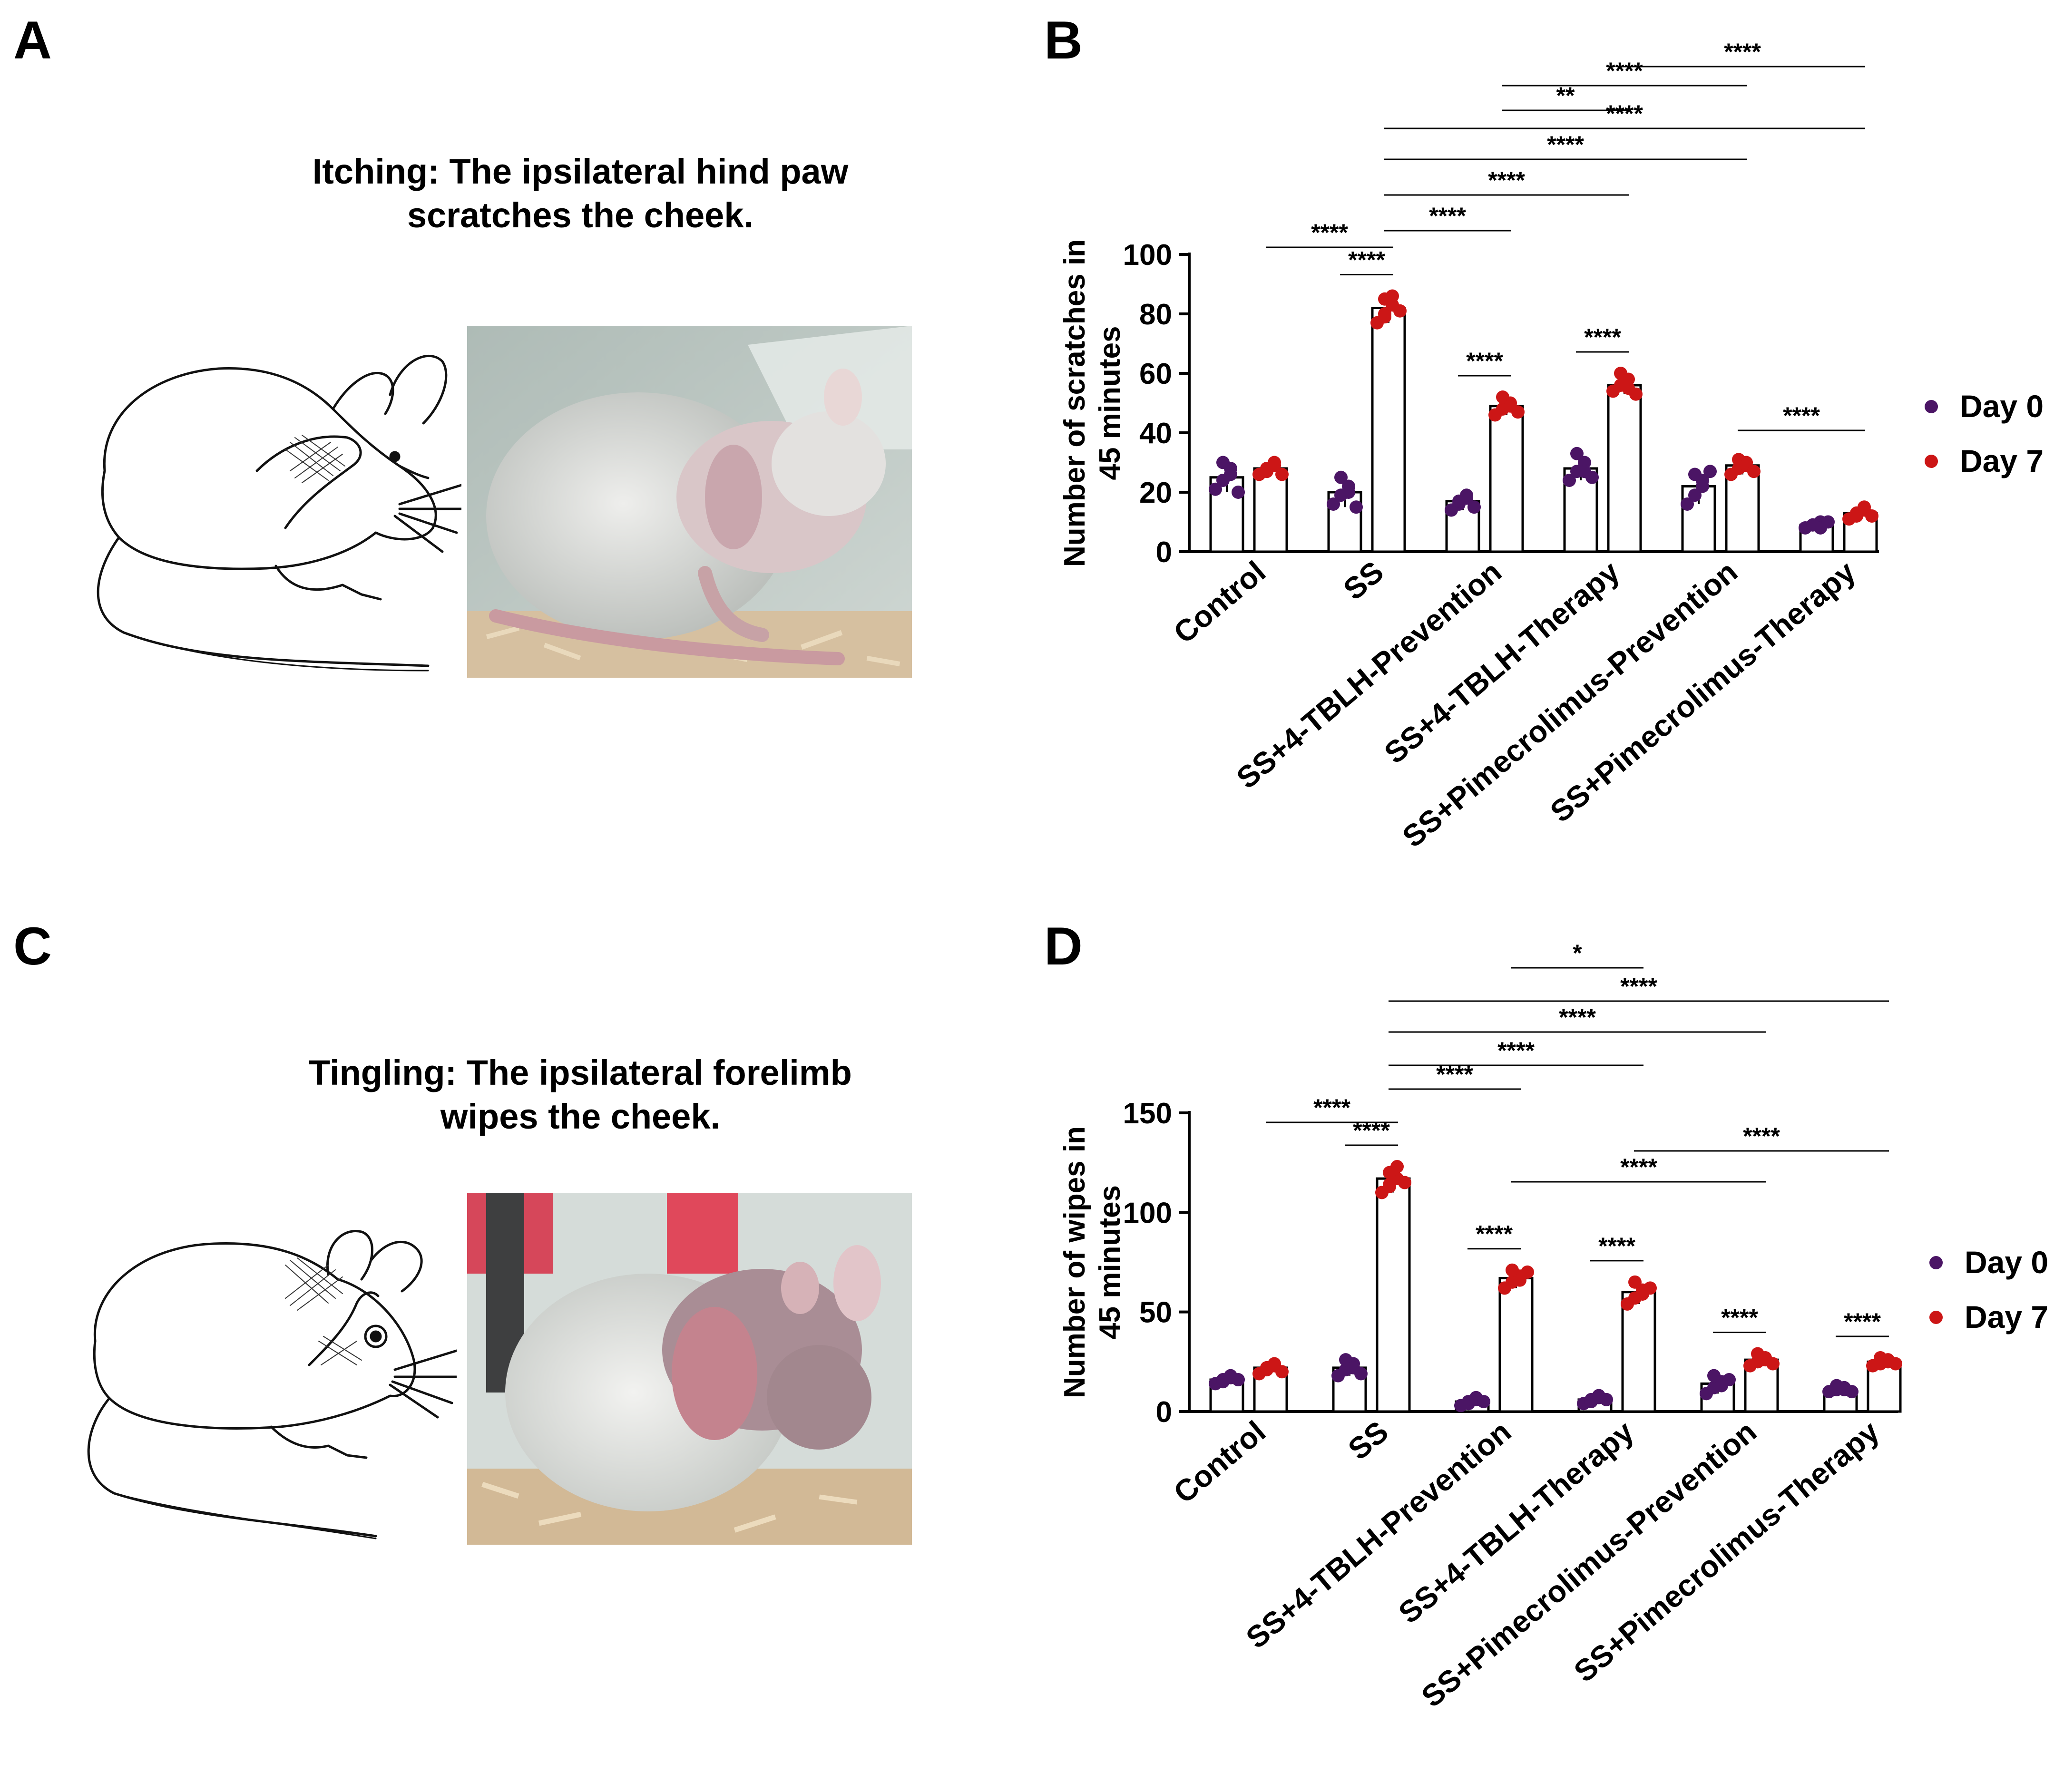  I want to click on panel-a-caption-line2: scratches the cheek., so click(580, 215).